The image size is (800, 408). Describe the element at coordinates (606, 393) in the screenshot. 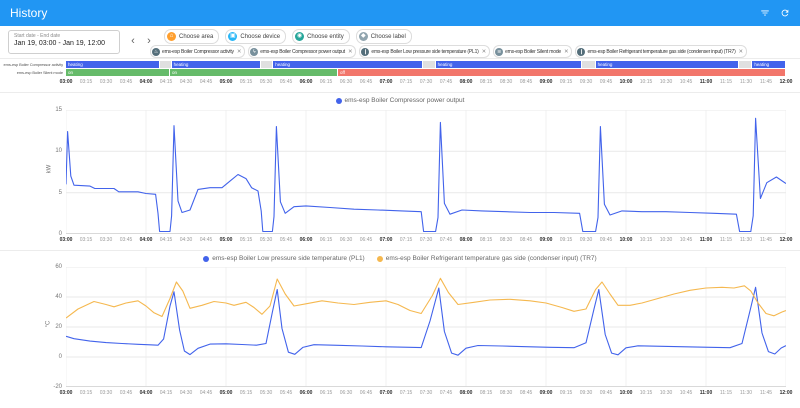

I see `time-tick-label: 09:45` at that location.